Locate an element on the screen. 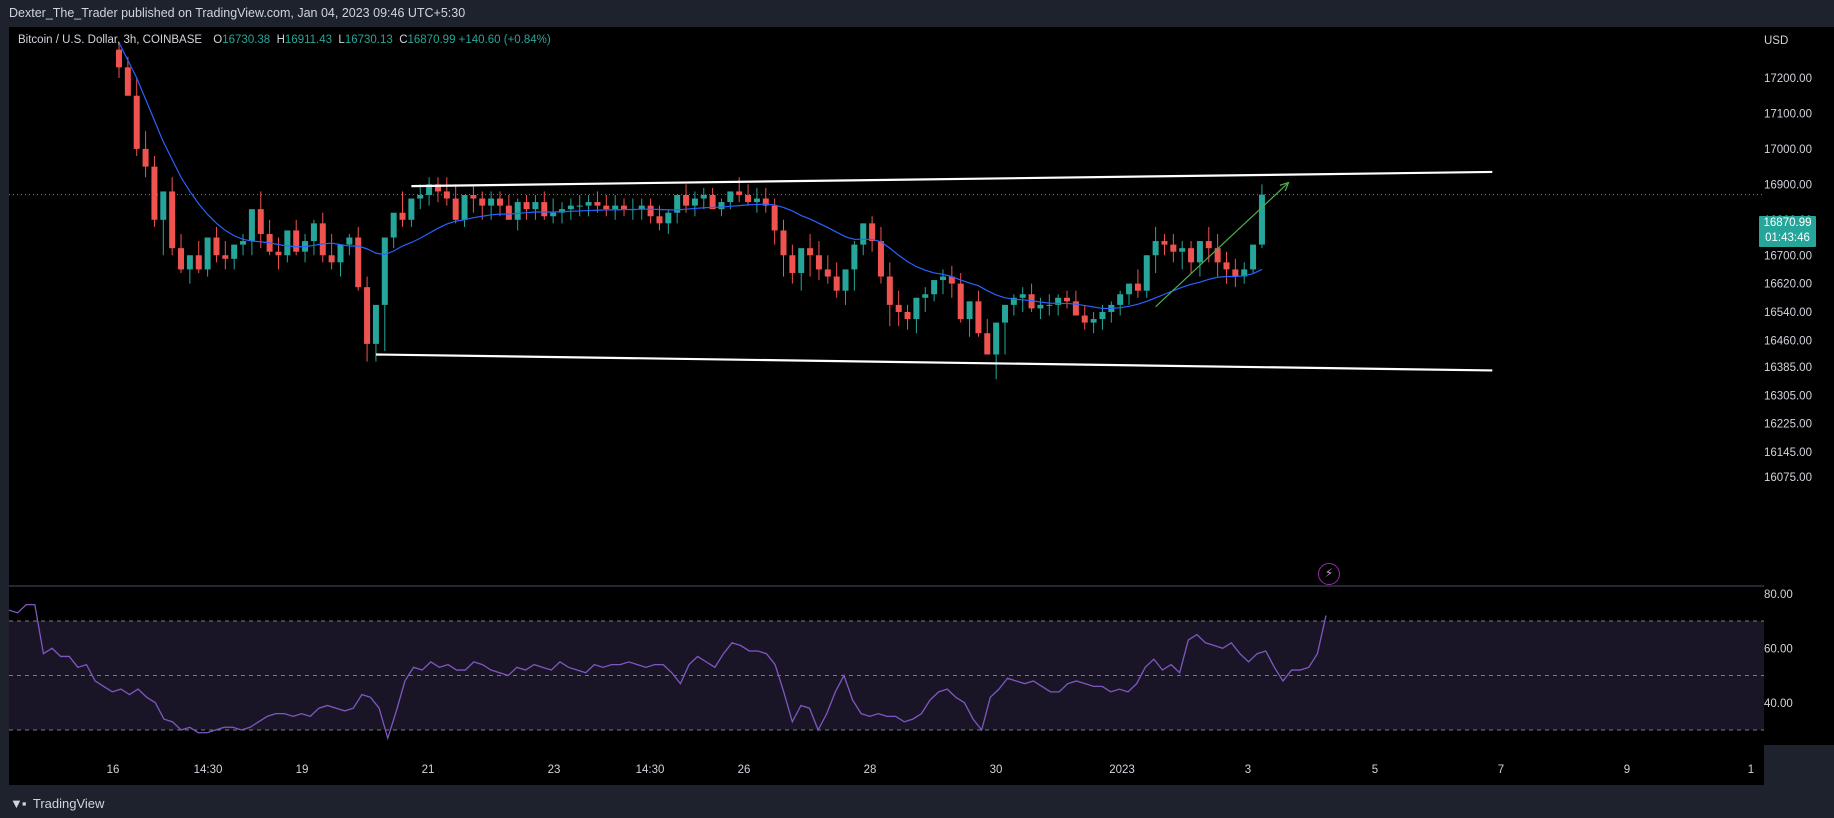 Image resolution: width=1834 pixels, height=818 pixels. price-axis-bg is located at coordinates (1799, 386).